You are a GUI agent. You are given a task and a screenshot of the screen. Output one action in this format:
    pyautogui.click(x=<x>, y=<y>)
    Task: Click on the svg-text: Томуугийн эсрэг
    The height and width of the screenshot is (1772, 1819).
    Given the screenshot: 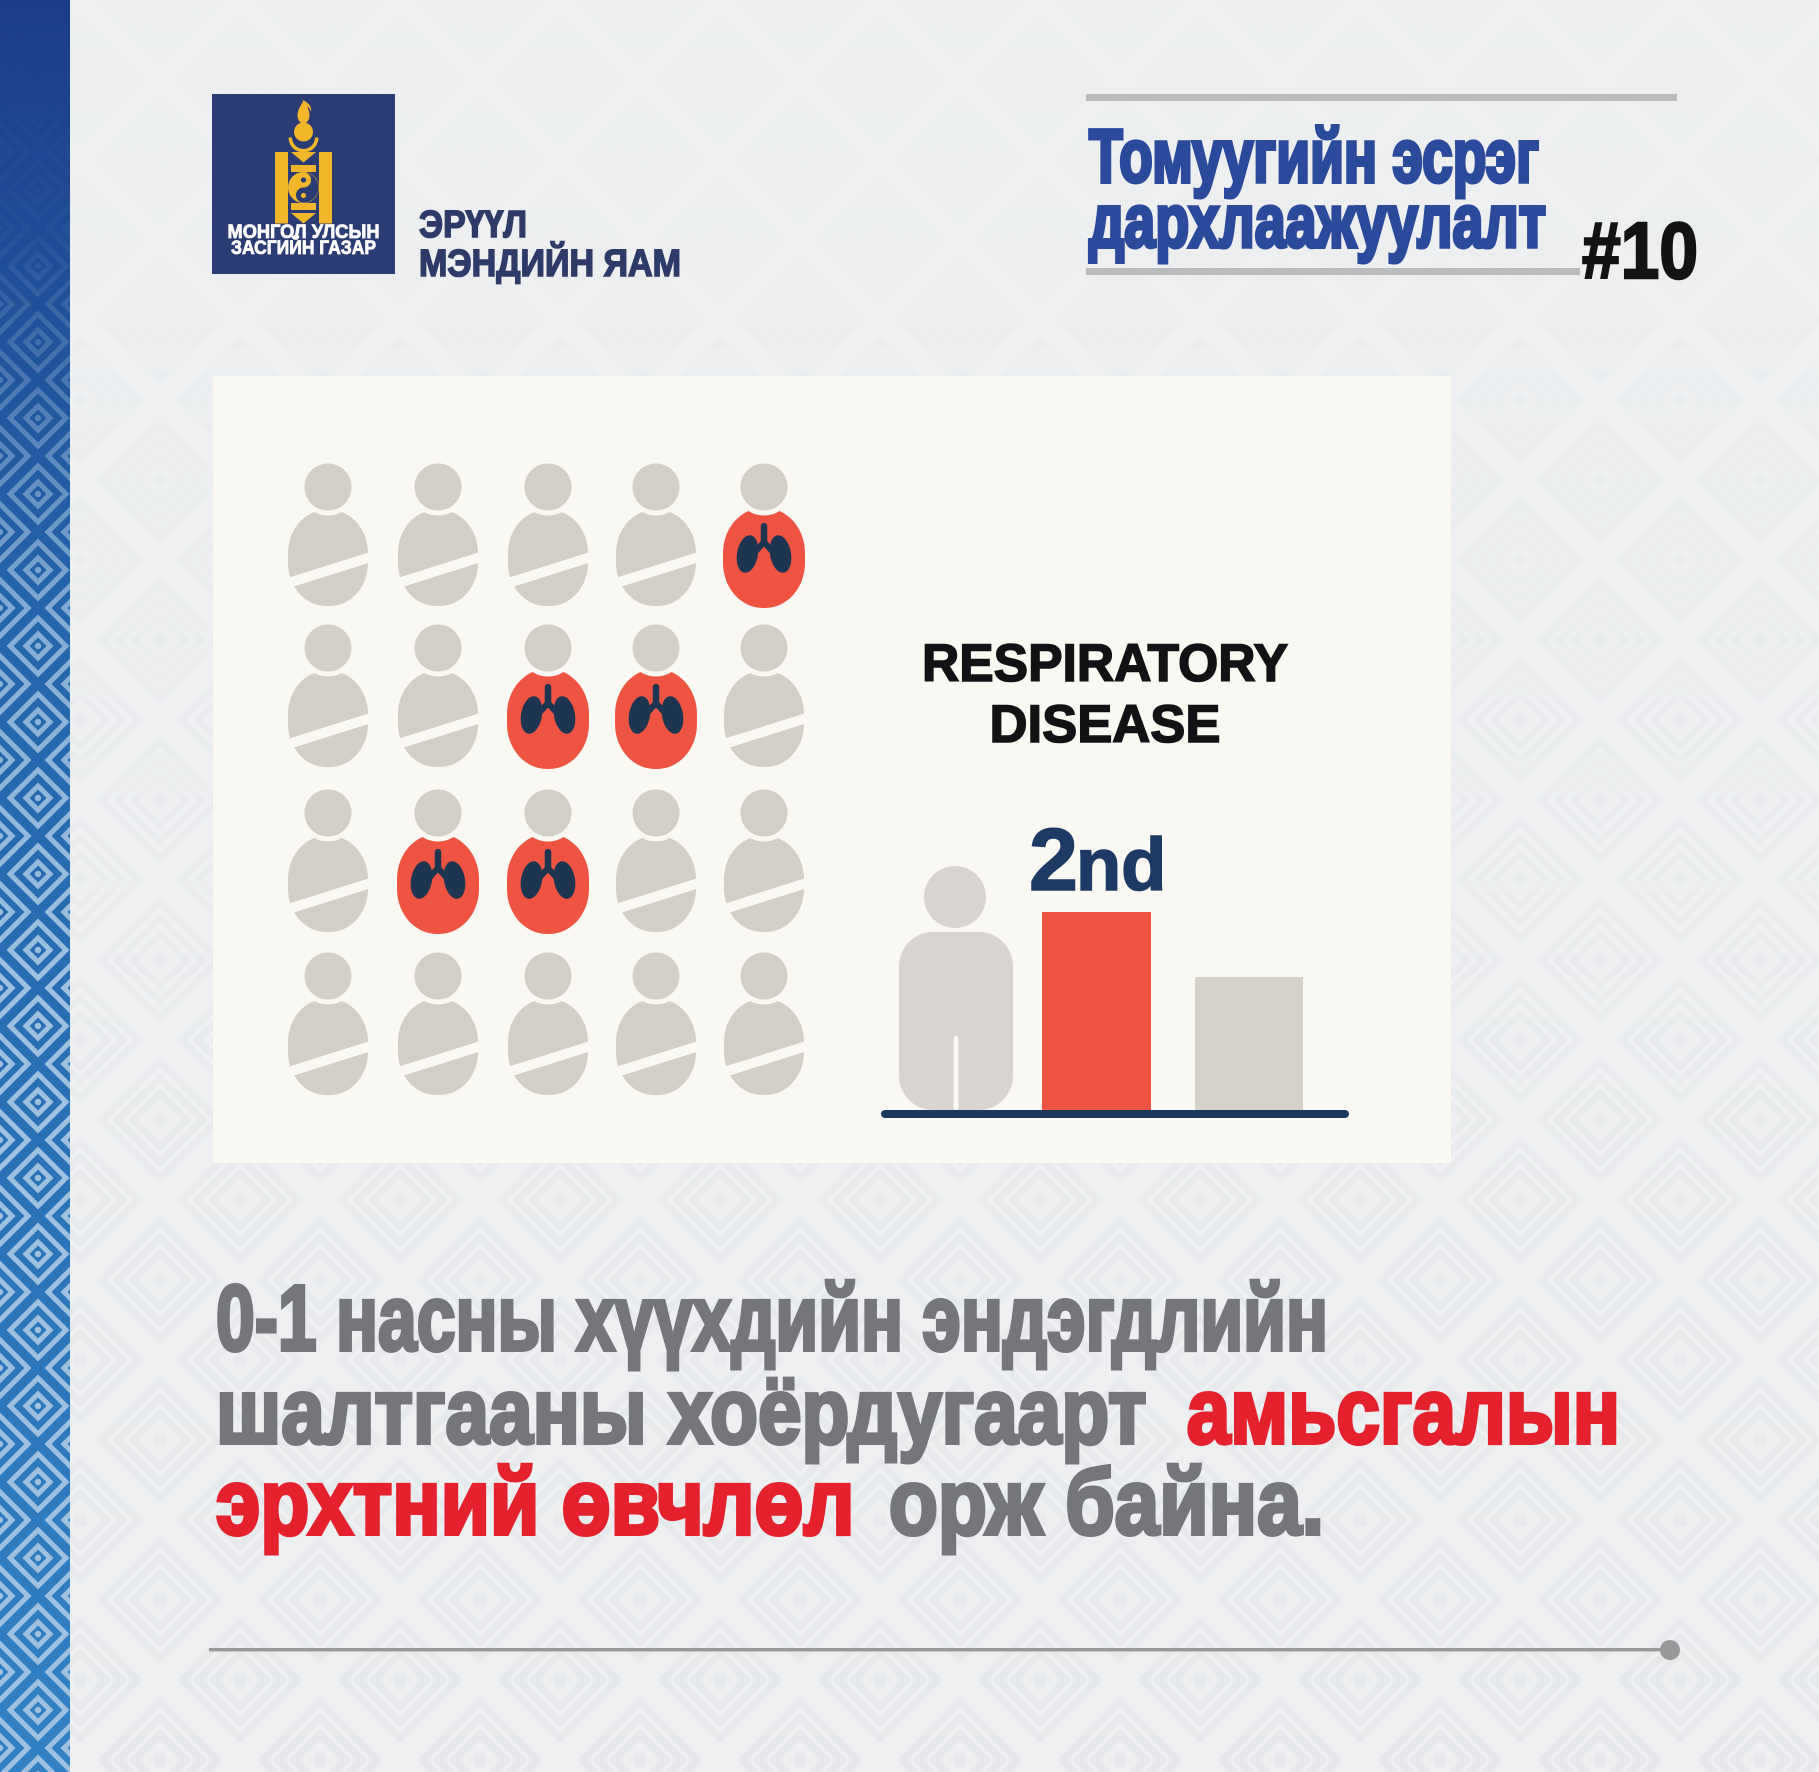 What is the action you would take?
    pyautogui.click(x=1314, y=156)
    